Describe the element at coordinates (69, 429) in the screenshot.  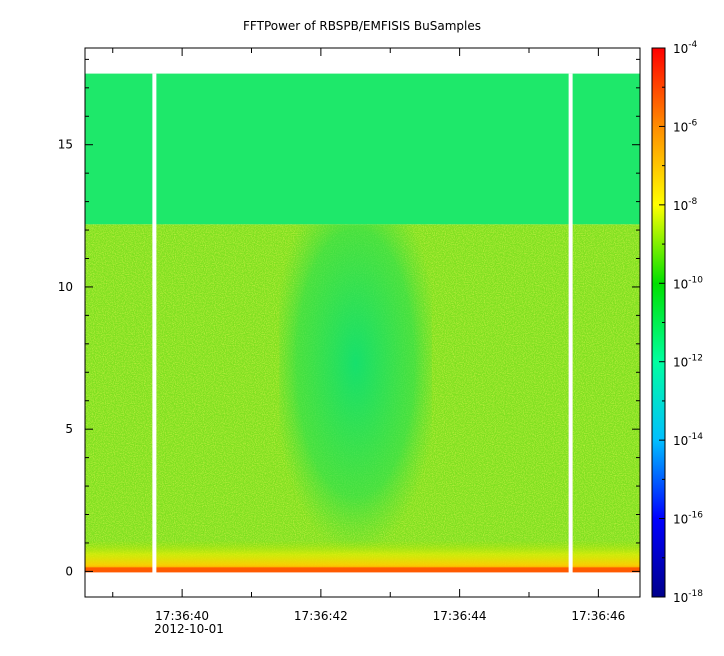
I see `y-tick-label: 5` at that location.